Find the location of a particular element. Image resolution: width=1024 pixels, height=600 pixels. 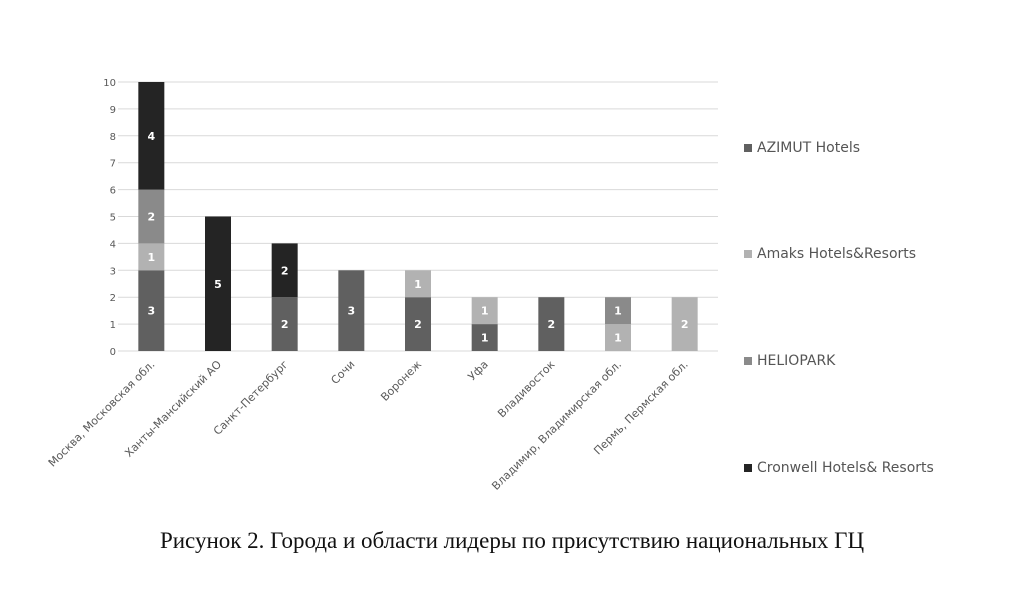

data-label: 5 is located at coordinates (218, 284).